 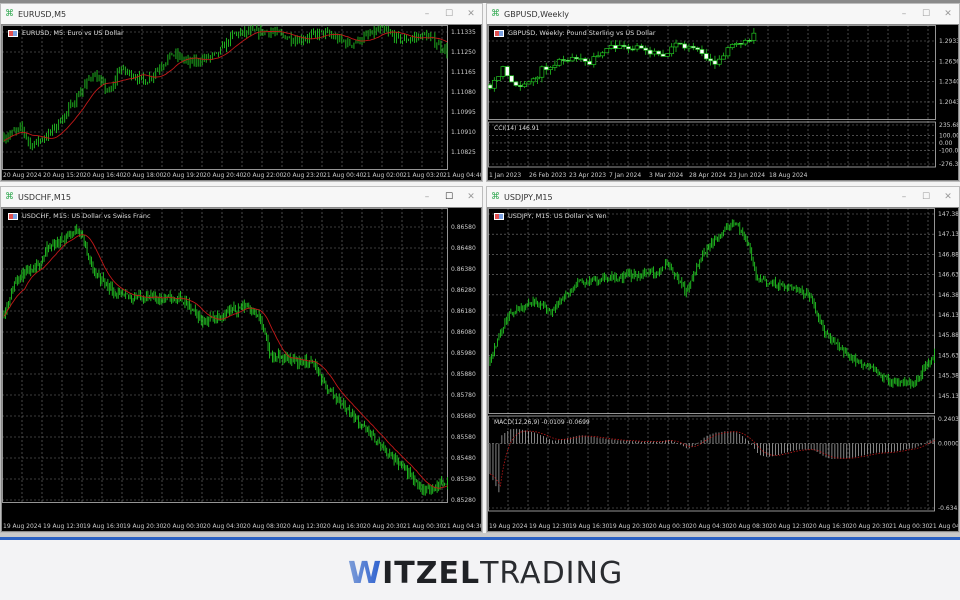 What do you see at coordinates (948, 275) in the screenshot?
I see `price-label: 146.630` at bounding box center [948, 275].